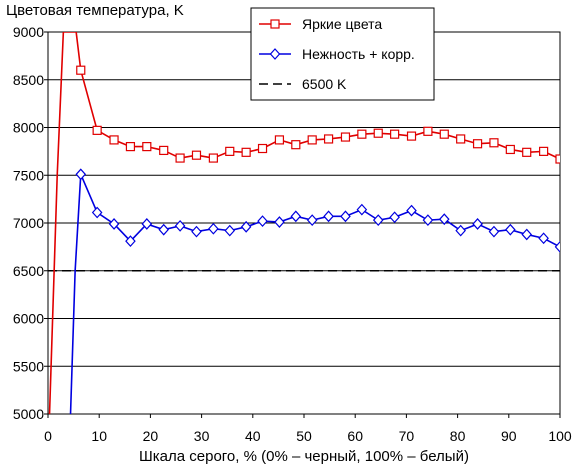  I want to click on y-tick-label: 7500, so click(28, 175).